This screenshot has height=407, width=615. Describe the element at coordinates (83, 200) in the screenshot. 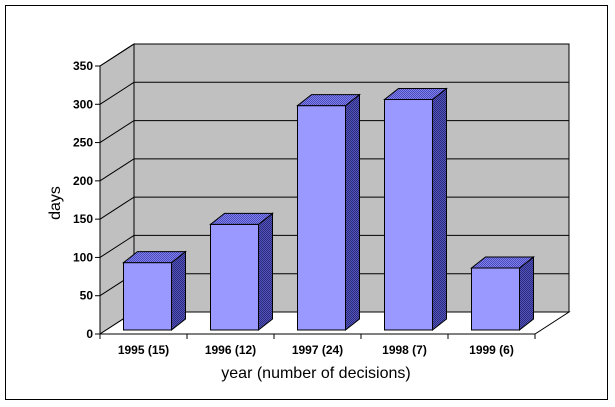

I see `y-tick-labels: 0 50 100 150 200 250 300 350` at that location.